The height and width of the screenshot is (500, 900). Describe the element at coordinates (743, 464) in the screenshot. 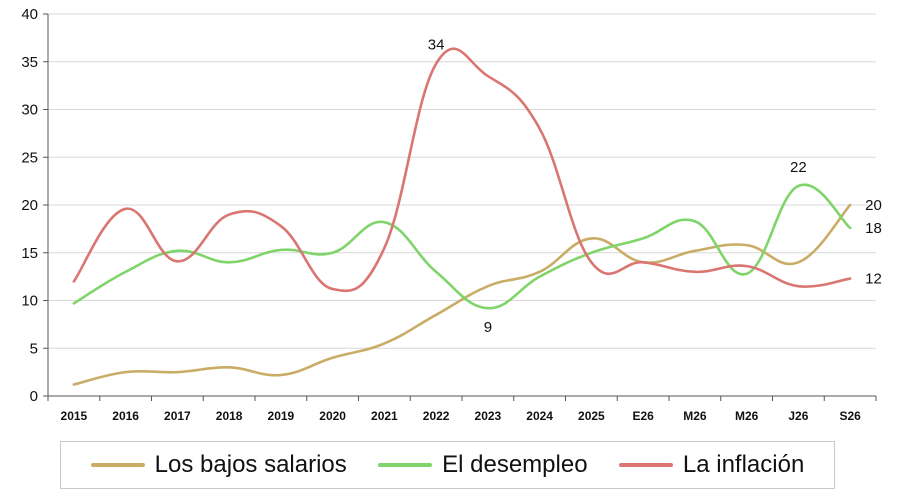

I see `legend-label-la-inflacion: La inflación` at that location.